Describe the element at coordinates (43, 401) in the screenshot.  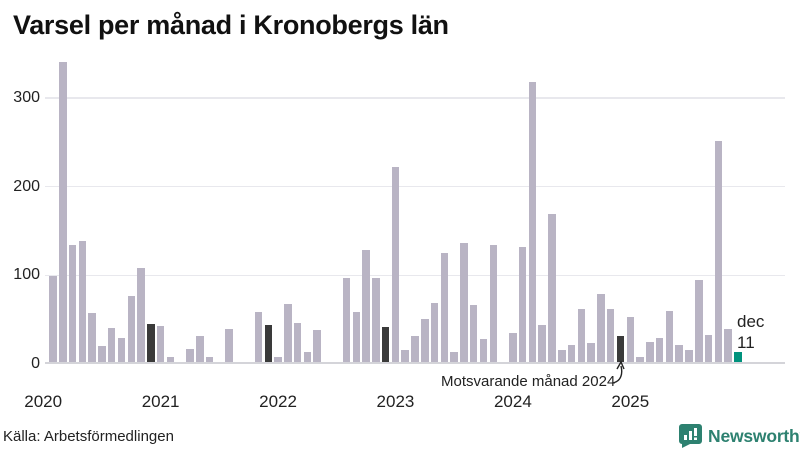
I see `x-axis-label: 2020` at that location.